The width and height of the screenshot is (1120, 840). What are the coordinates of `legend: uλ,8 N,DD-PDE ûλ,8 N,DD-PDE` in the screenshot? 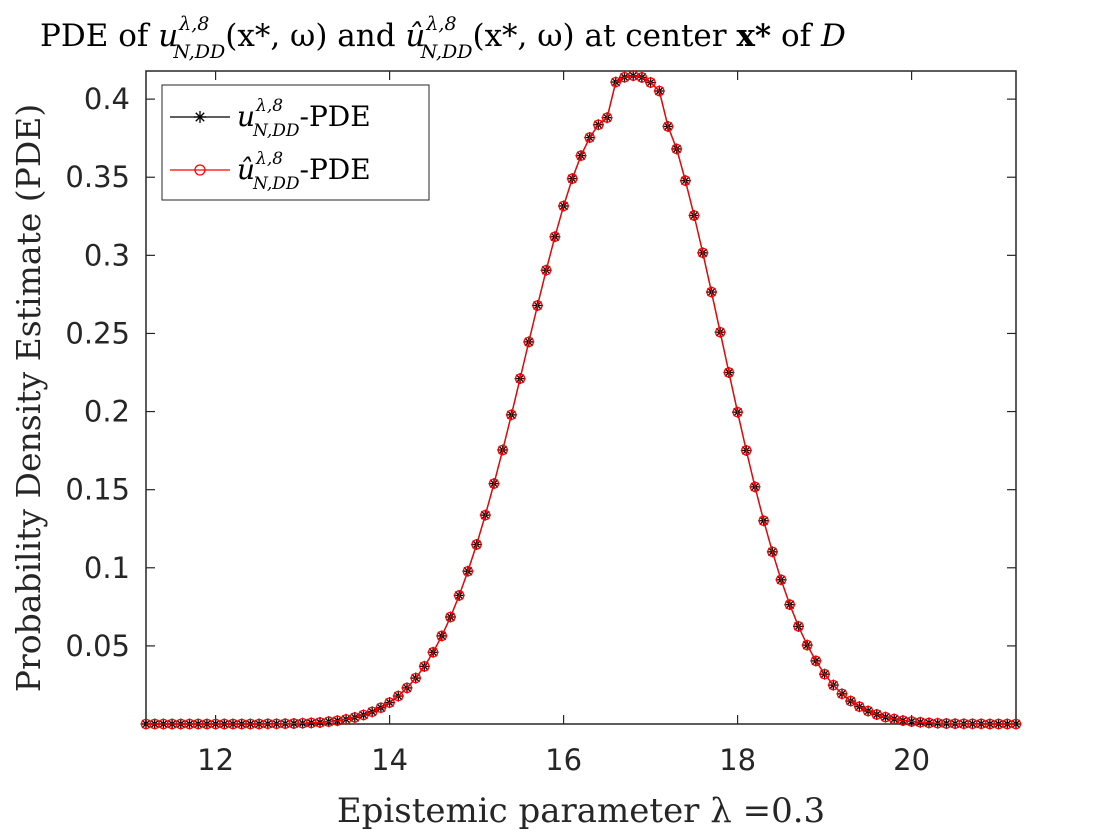 It's located at (295, 142).